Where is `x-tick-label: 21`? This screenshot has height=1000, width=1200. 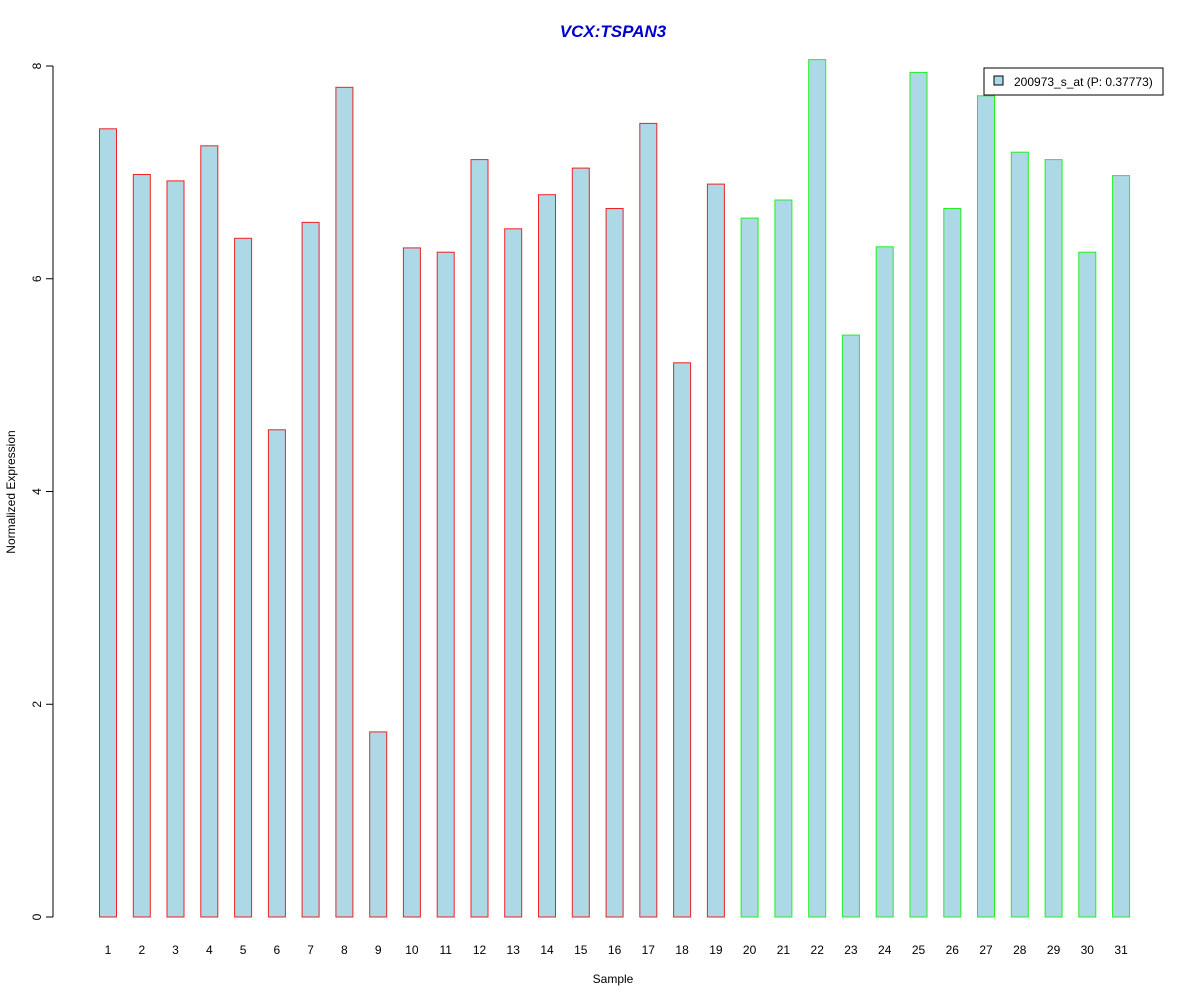
x-tick-label: 21 is located at coordinates (784, 950).